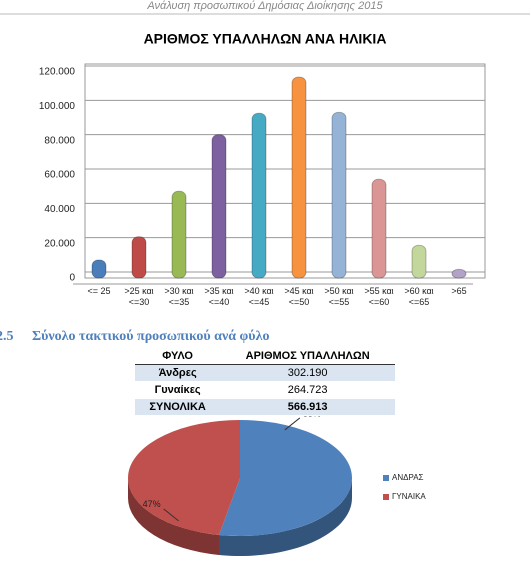  What do you see at coordinates (59, 175) in the screenshot?
I see `y-tick-label: 60.000` at bounding box center [59, 175].